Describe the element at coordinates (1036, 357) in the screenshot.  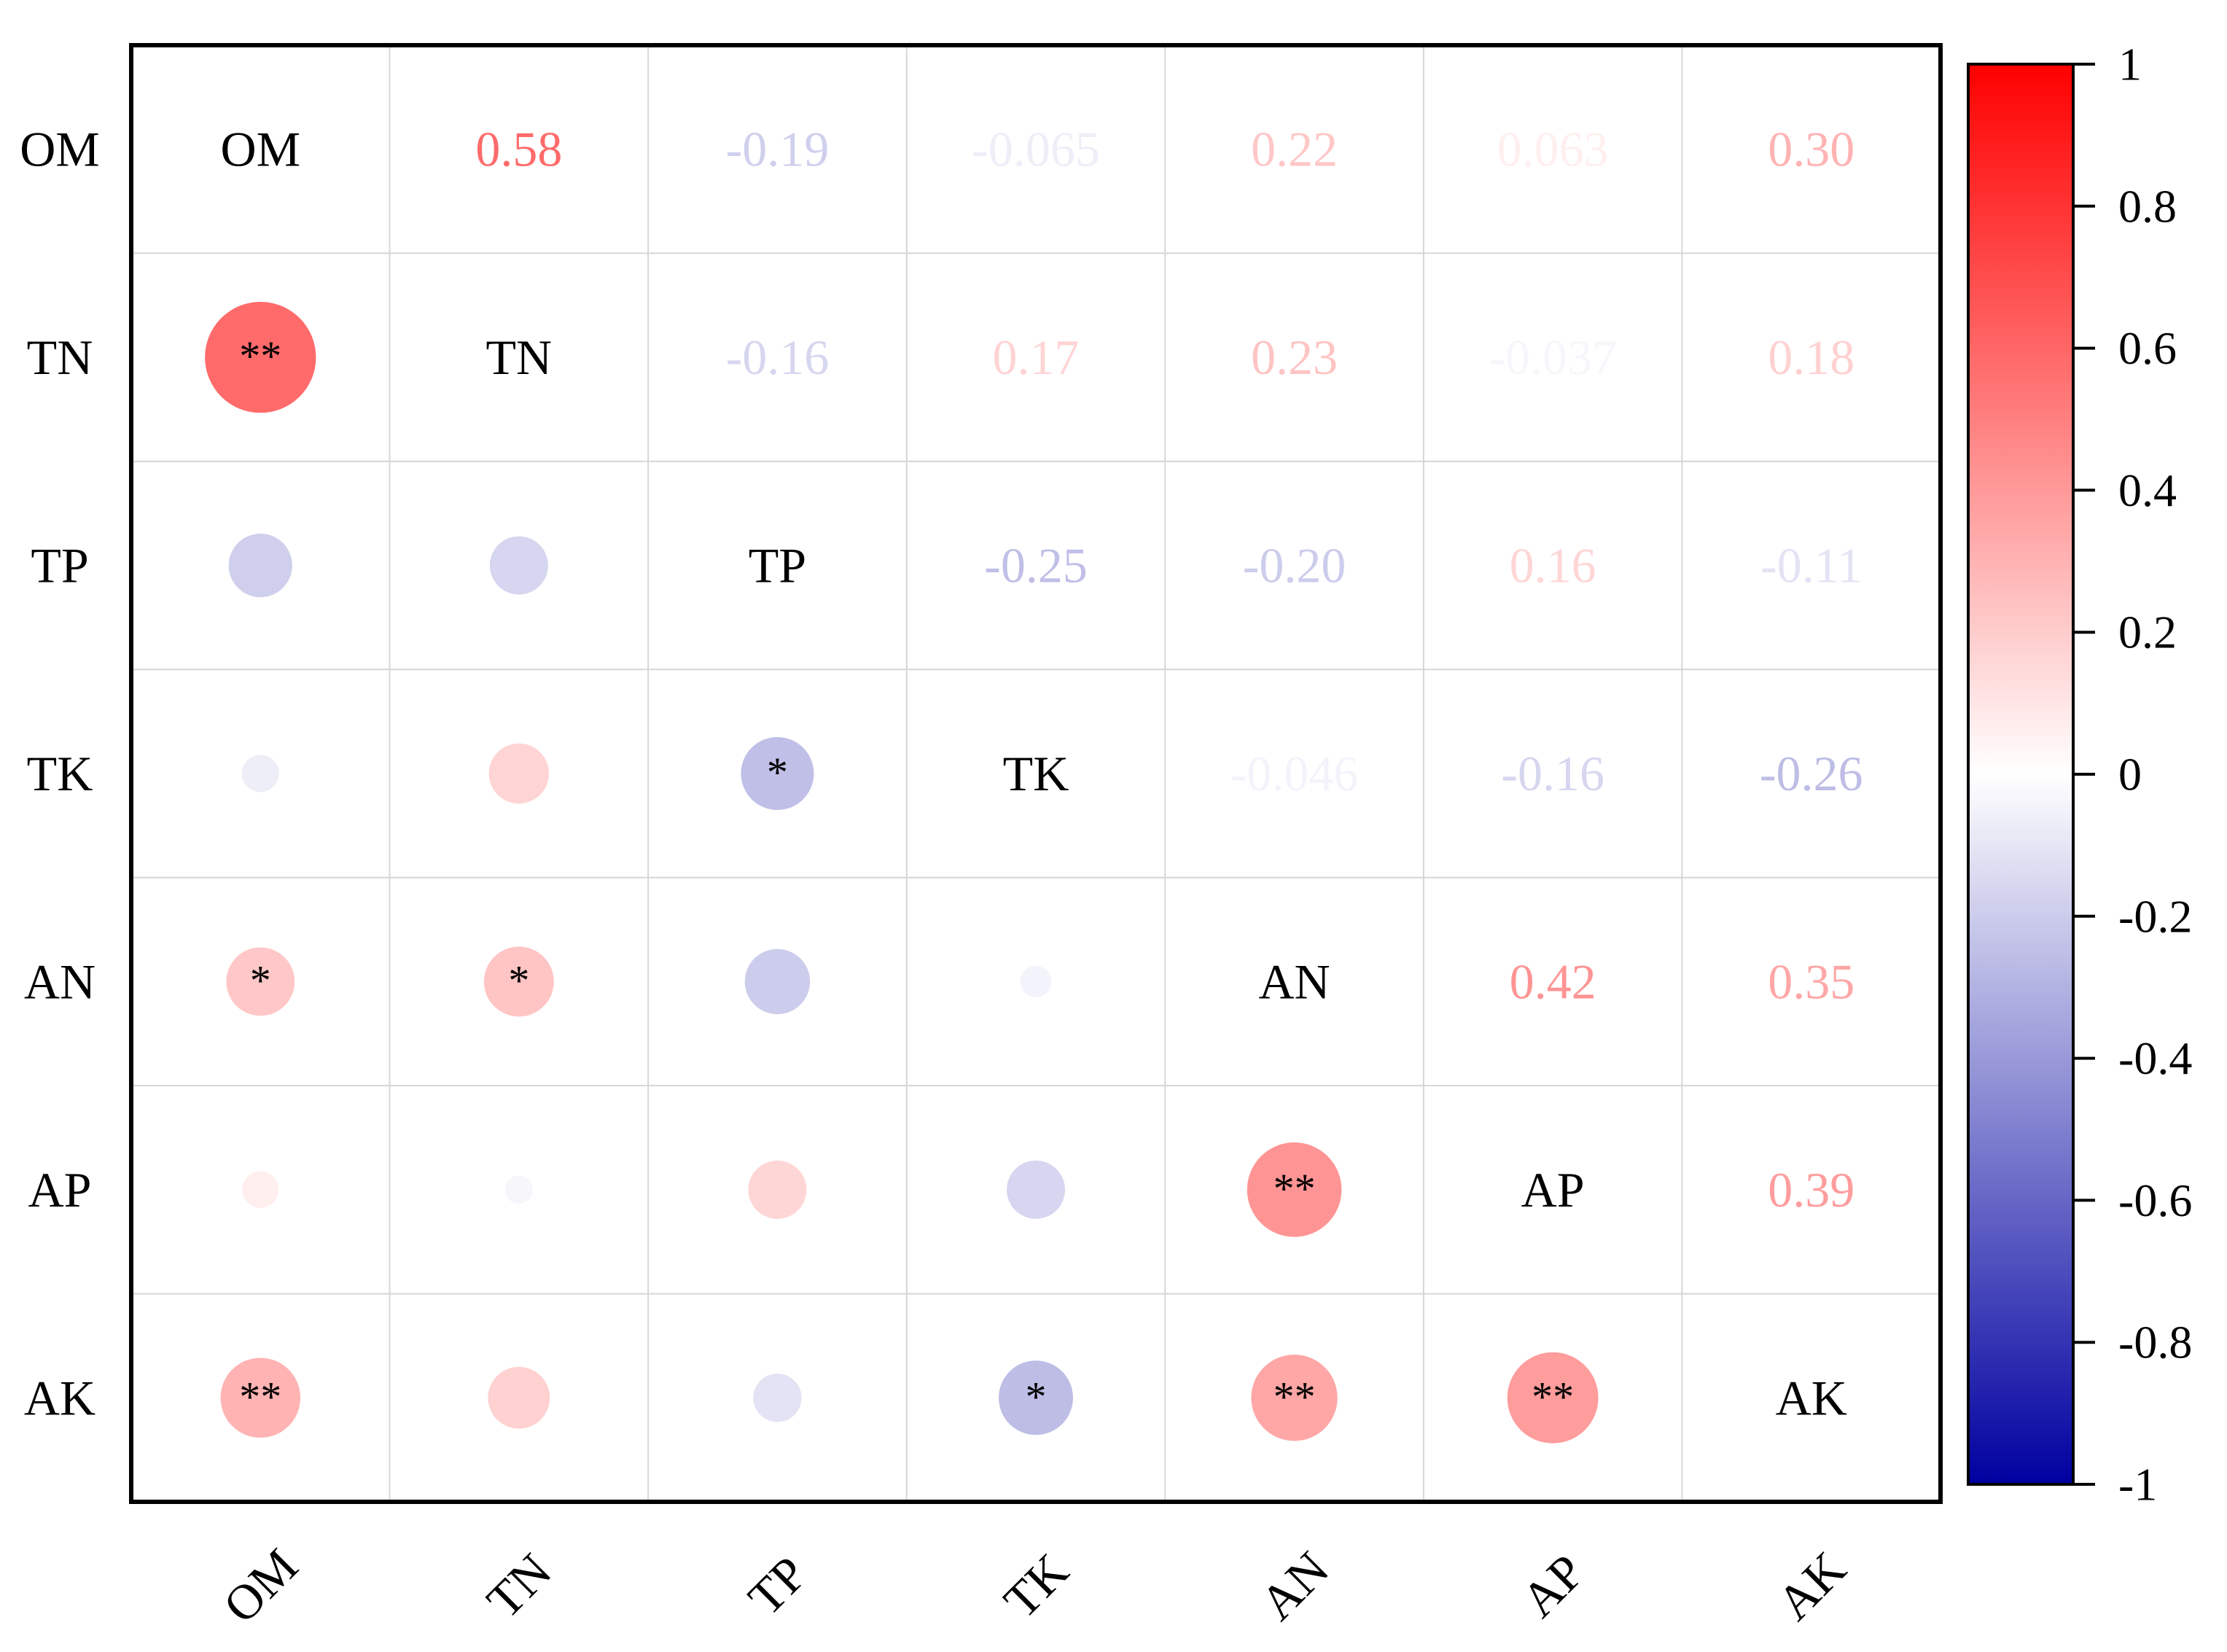
I see `value-label-tn-tk: 0.17` at that location.